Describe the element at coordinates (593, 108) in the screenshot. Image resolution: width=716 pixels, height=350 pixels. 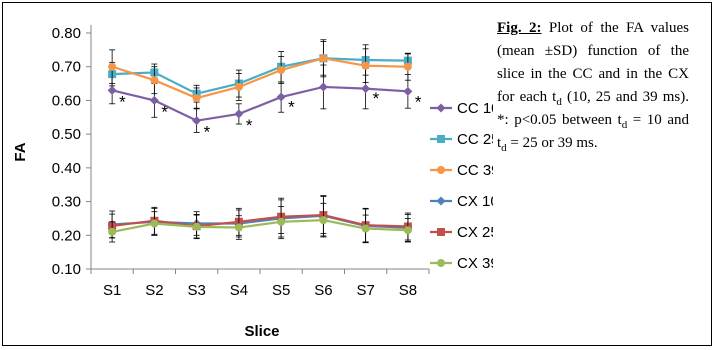
I see `caption-text-2: (10, 25 and 39 ms). *: p<0.05 between t` at that location.